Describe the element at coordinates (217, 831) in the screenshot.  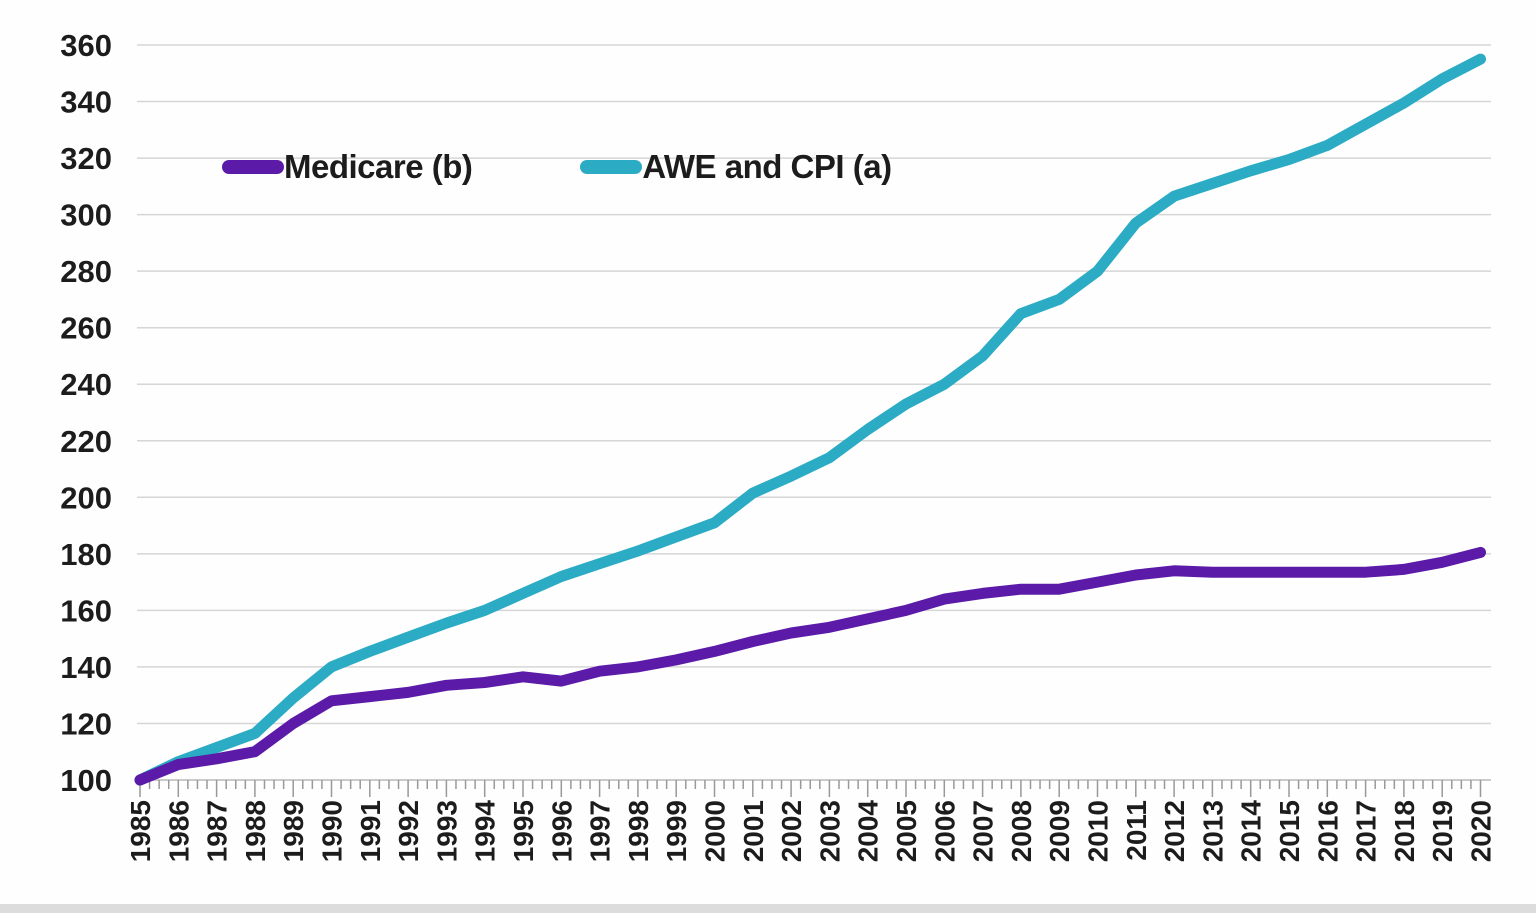
I see `svg-text: 1987` at that location.